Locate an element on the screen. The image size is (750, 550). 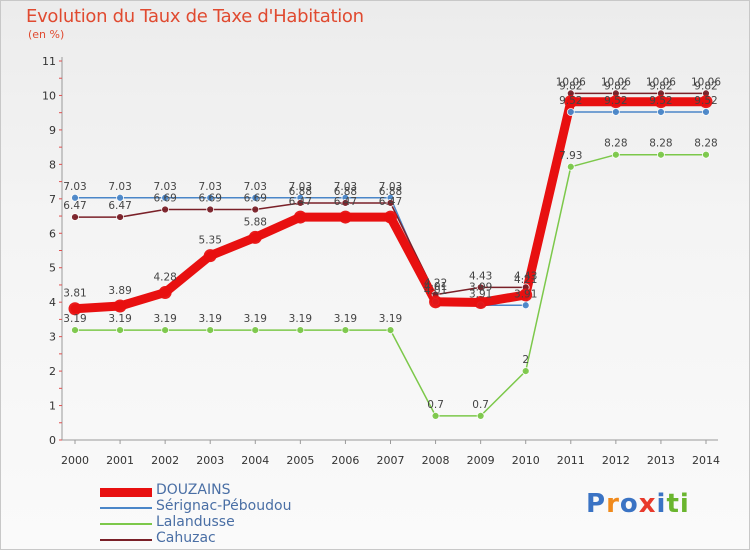
data-label-lalandusse: 7.93 is located at coordinates (570, 156).